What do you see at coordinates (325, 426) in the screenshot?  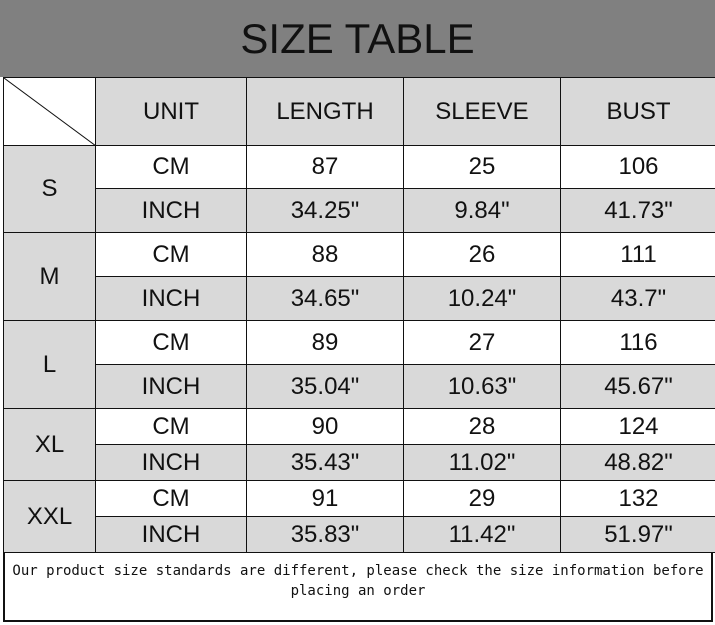 I see `length-cell: 90` at bounding box center [325, 426].